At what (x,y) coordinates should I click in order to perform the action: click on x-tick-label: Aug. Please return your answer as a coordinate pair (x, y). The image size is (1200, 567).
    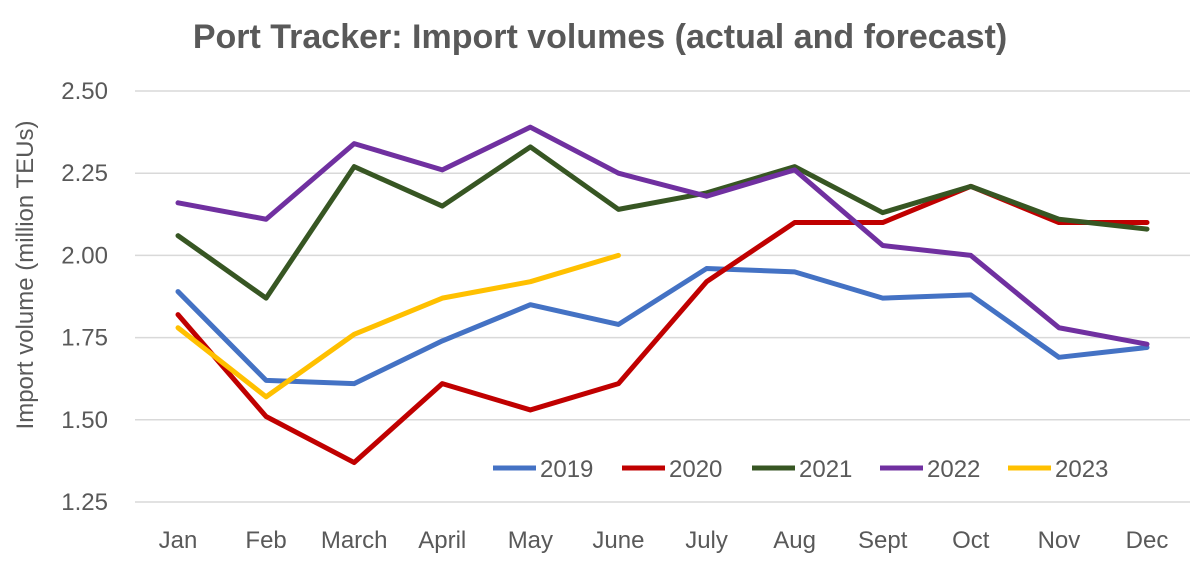
    Looking at the image, I should click on (794, 540).